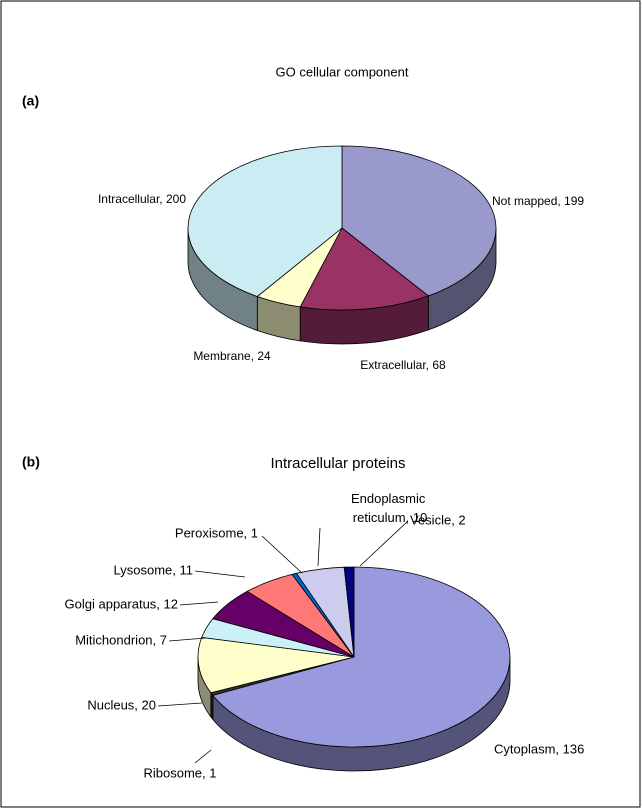  I want to click on slice-label: Vesicle, 2, so click(438, 519).